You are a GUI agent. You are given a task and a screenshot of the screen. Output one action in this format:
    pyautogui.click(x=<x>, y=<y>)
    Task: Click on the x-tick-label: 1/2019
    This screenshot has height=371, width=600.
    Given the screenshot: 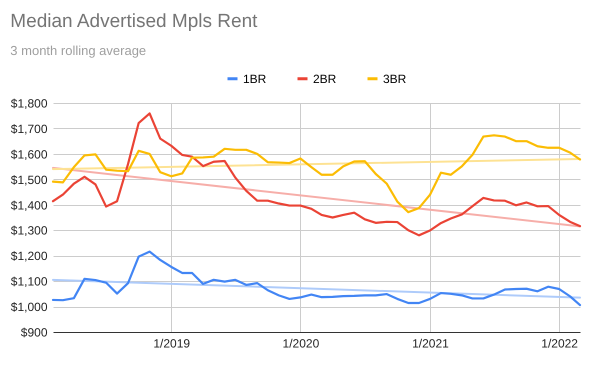 What is the action you would take?
    pyautogui.click(x=171, y=343)
    